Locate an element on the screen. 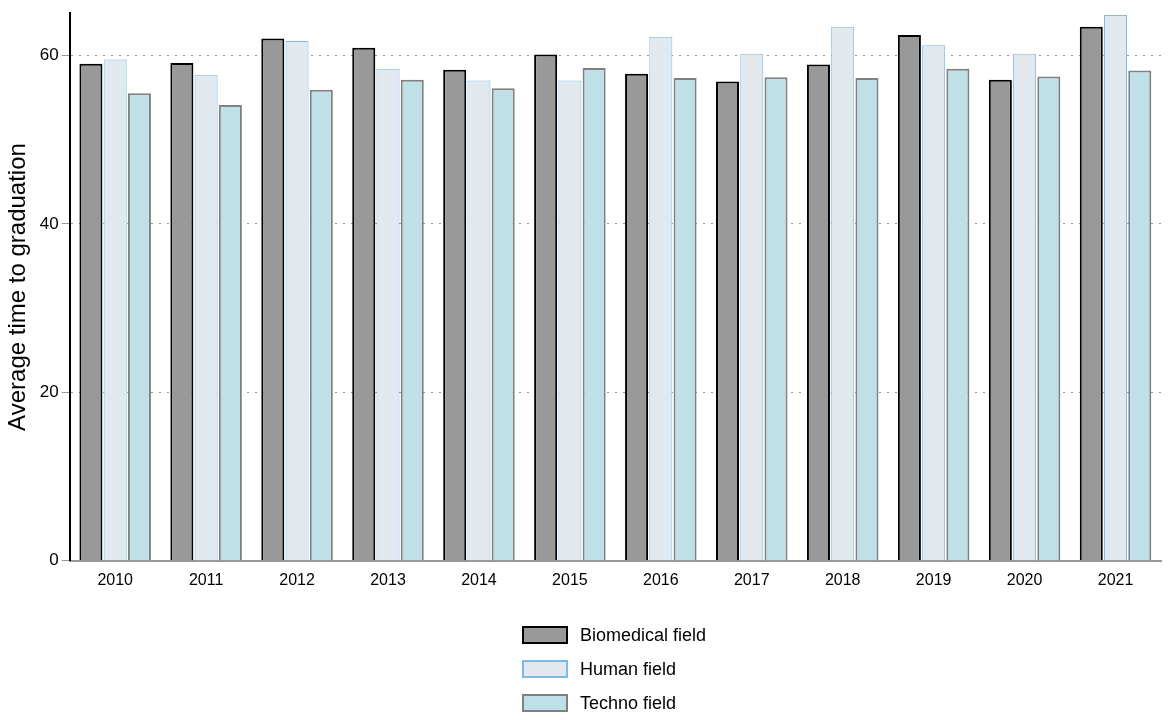 This screenshot has width=1171, height=720. x-tick-label: 2015 is located at coordinates (570, 579).